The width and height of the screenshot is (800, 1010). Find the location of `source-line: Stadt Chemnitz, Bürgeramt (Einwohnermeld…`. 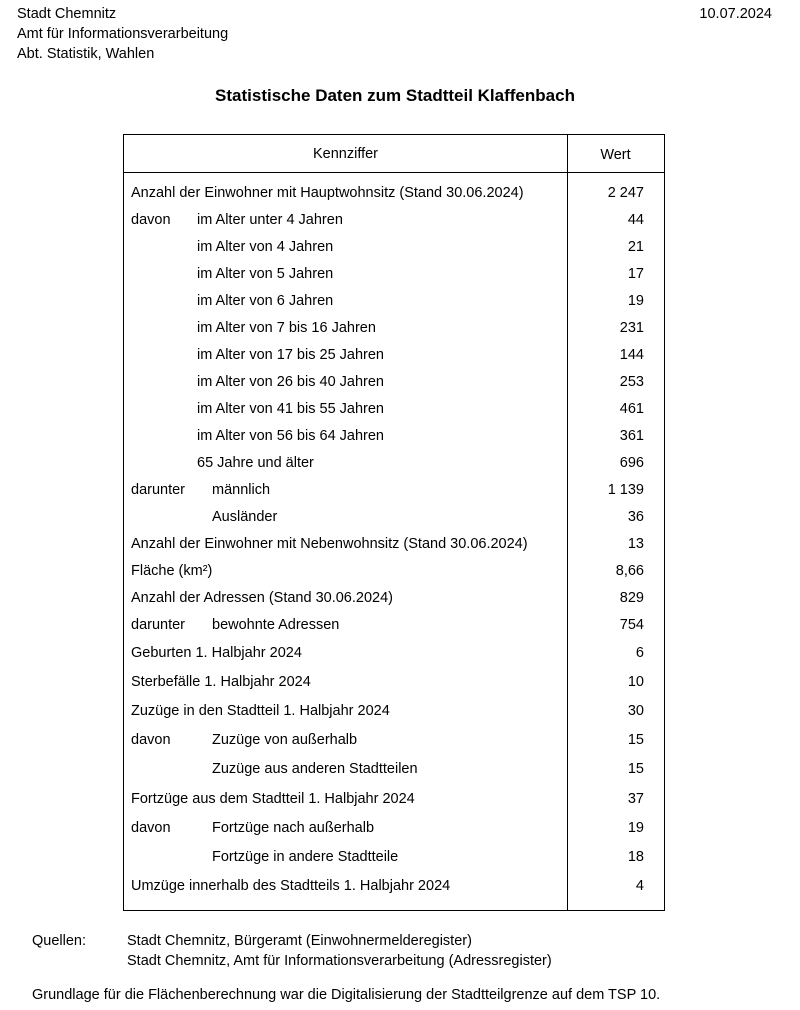

source-line: Stadt Chemnitz, Bürgeramt (Einwohnermeld… is located at coordinates (299, 941).